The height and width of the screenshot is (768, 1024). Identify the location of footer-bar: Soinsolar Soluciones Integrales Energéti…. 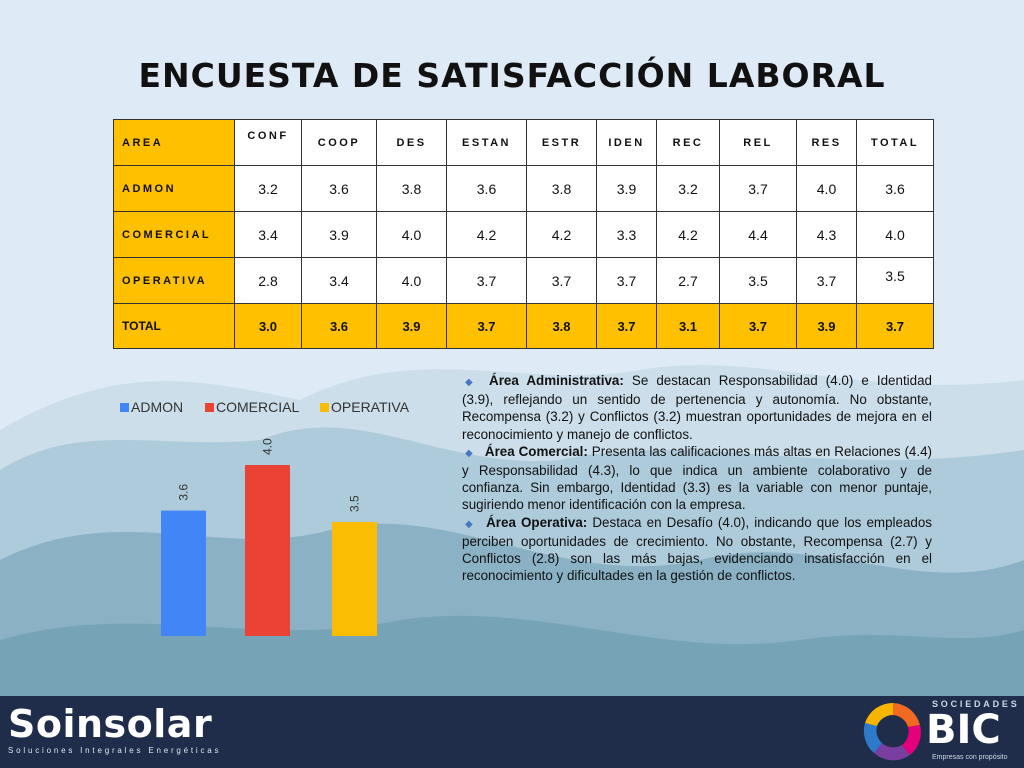
(512, 732).